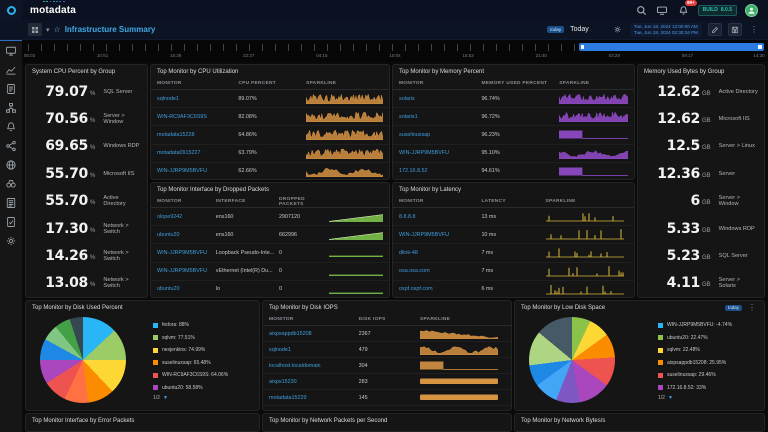  I want to click on cell-value: 479, so click(363, 349).